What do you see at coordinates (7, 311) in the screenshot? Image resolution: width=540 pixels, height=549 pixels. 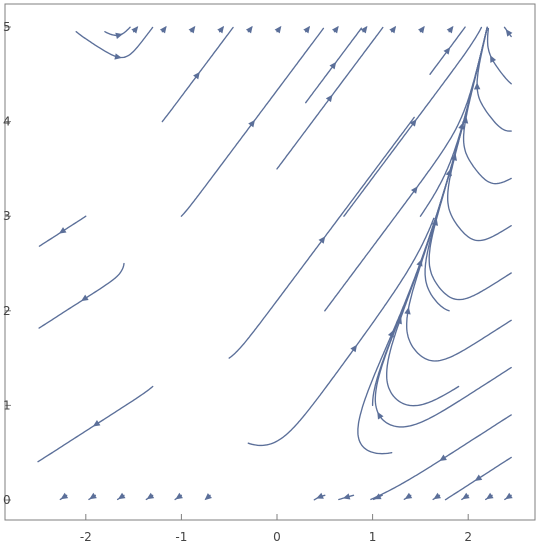 I see `y-tick-label: 2` at bounding box center [7, 311].